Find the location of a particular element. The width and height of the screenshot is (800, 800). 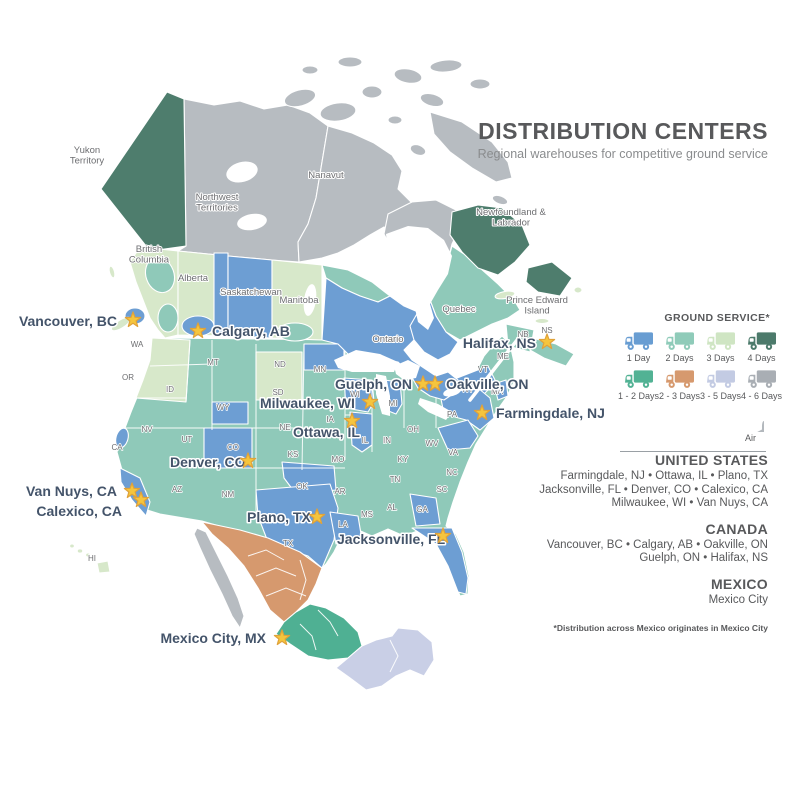

arctic-islands is located at coordinates (398, 131).